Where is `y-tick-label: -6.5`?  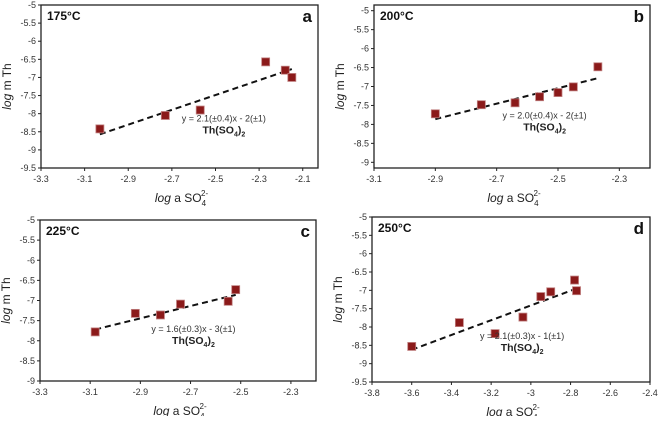
y-tick-label: -6.5 is located at coordinates (361, 68).